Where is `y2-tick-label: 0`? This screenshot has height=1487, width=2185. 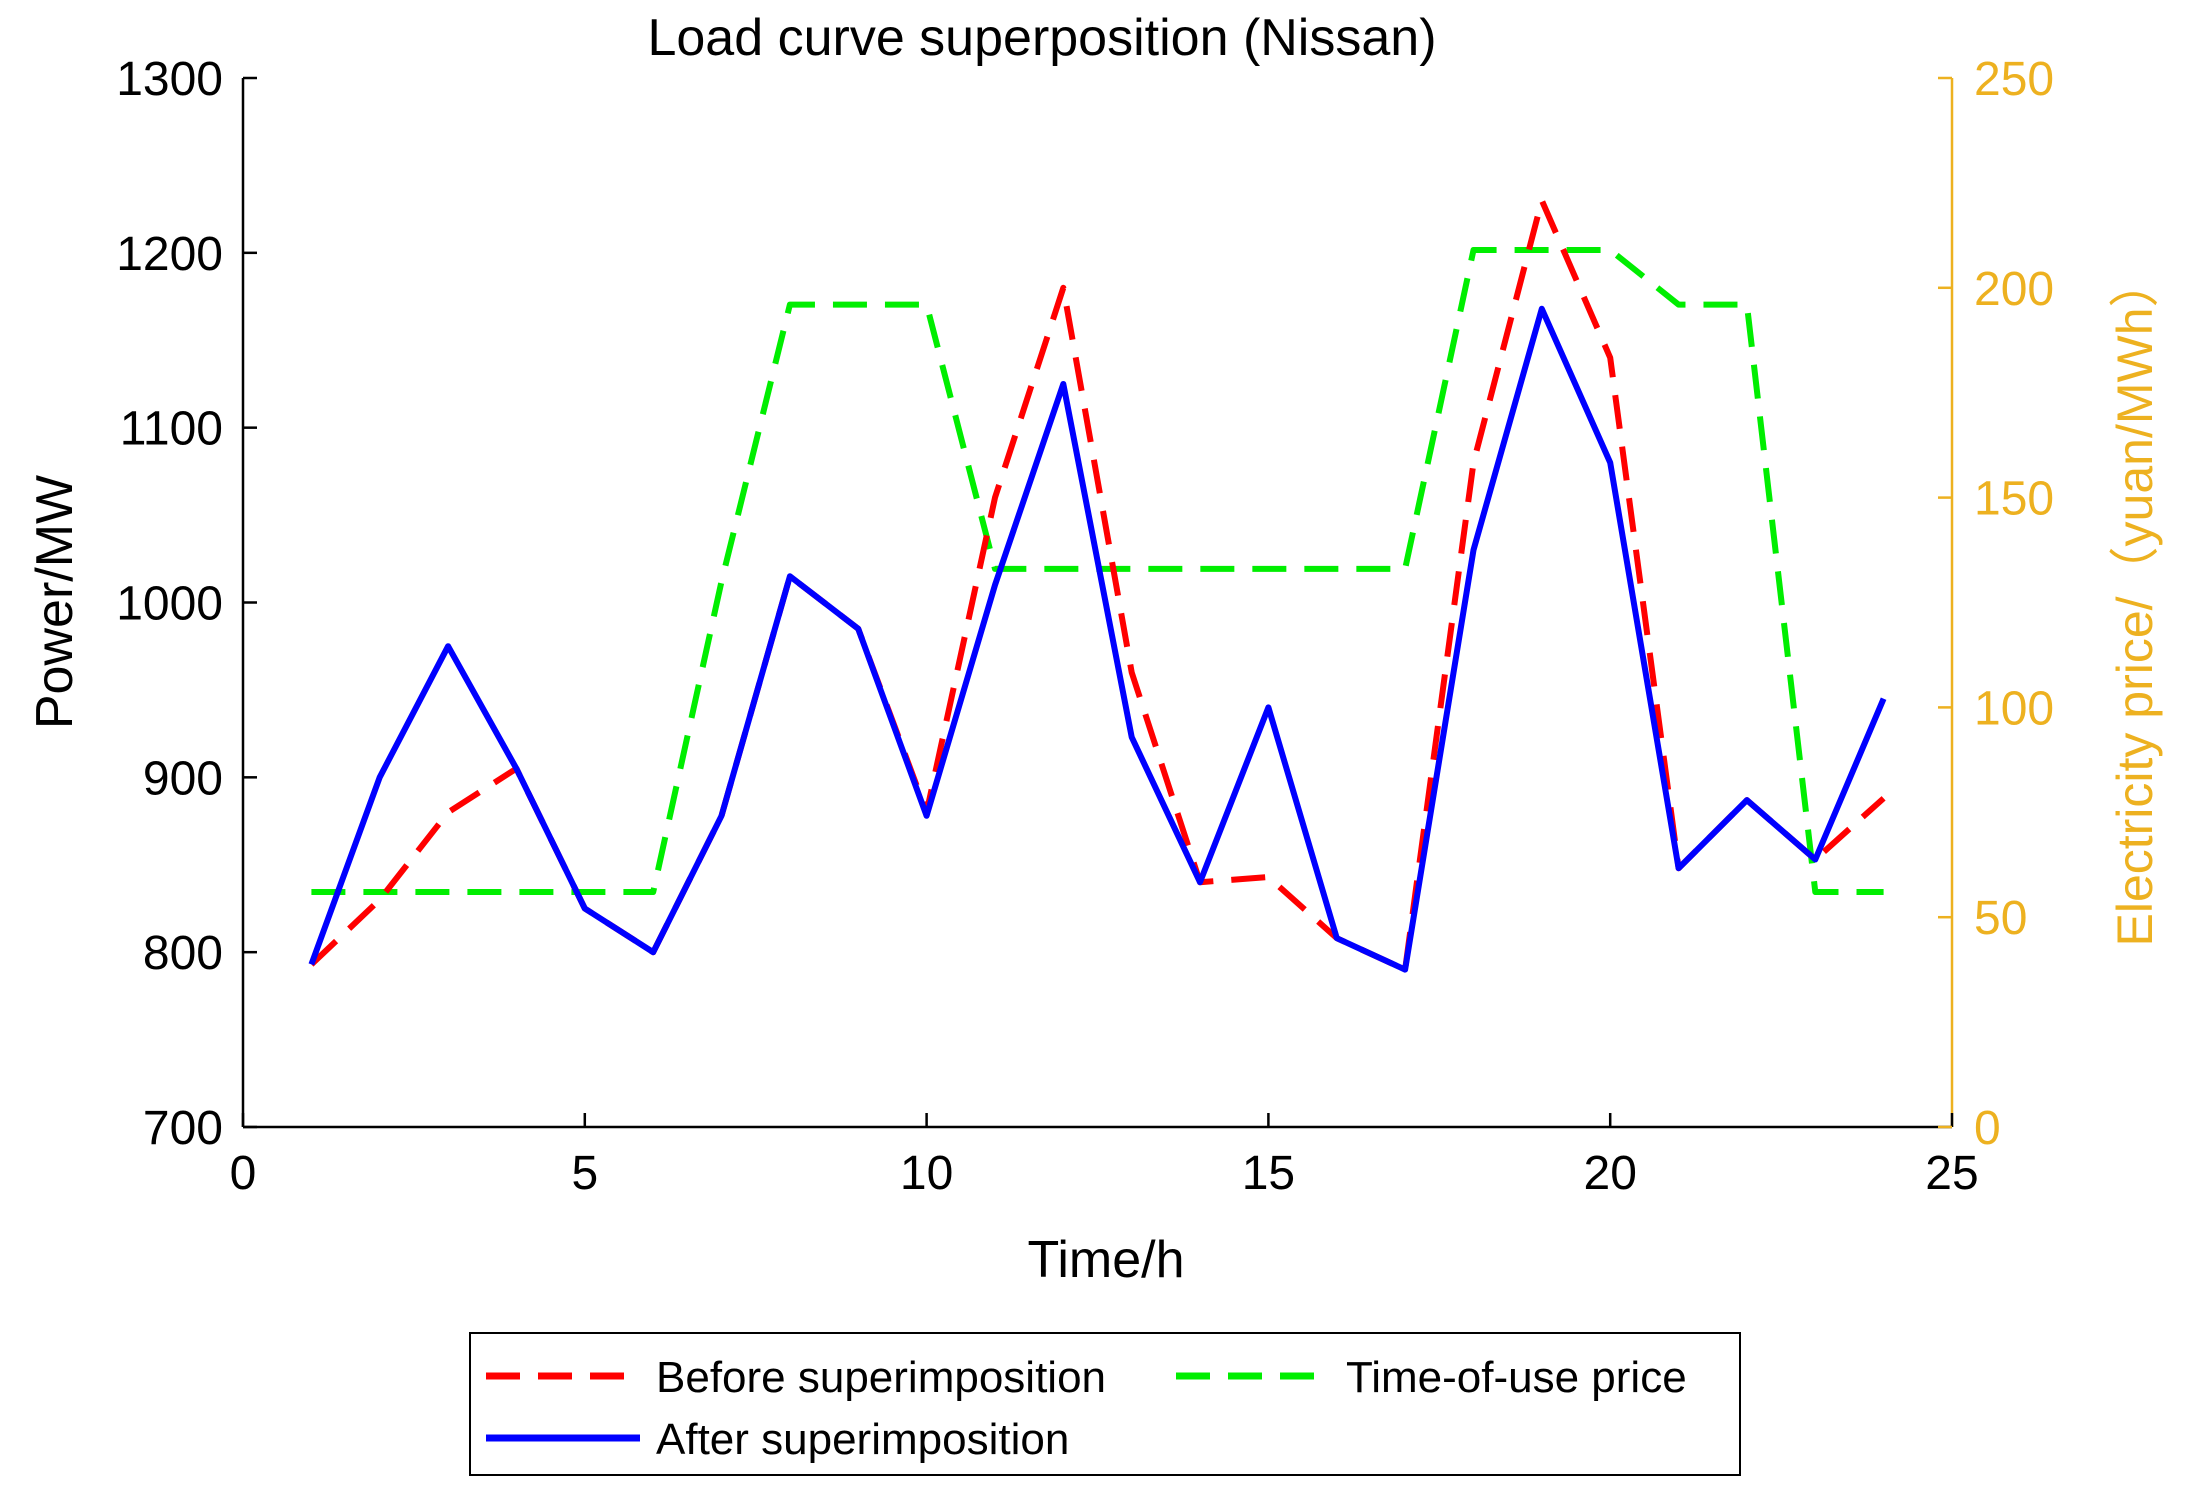 y2-tick-label: 0 is located at coordinates (1987, 1128).